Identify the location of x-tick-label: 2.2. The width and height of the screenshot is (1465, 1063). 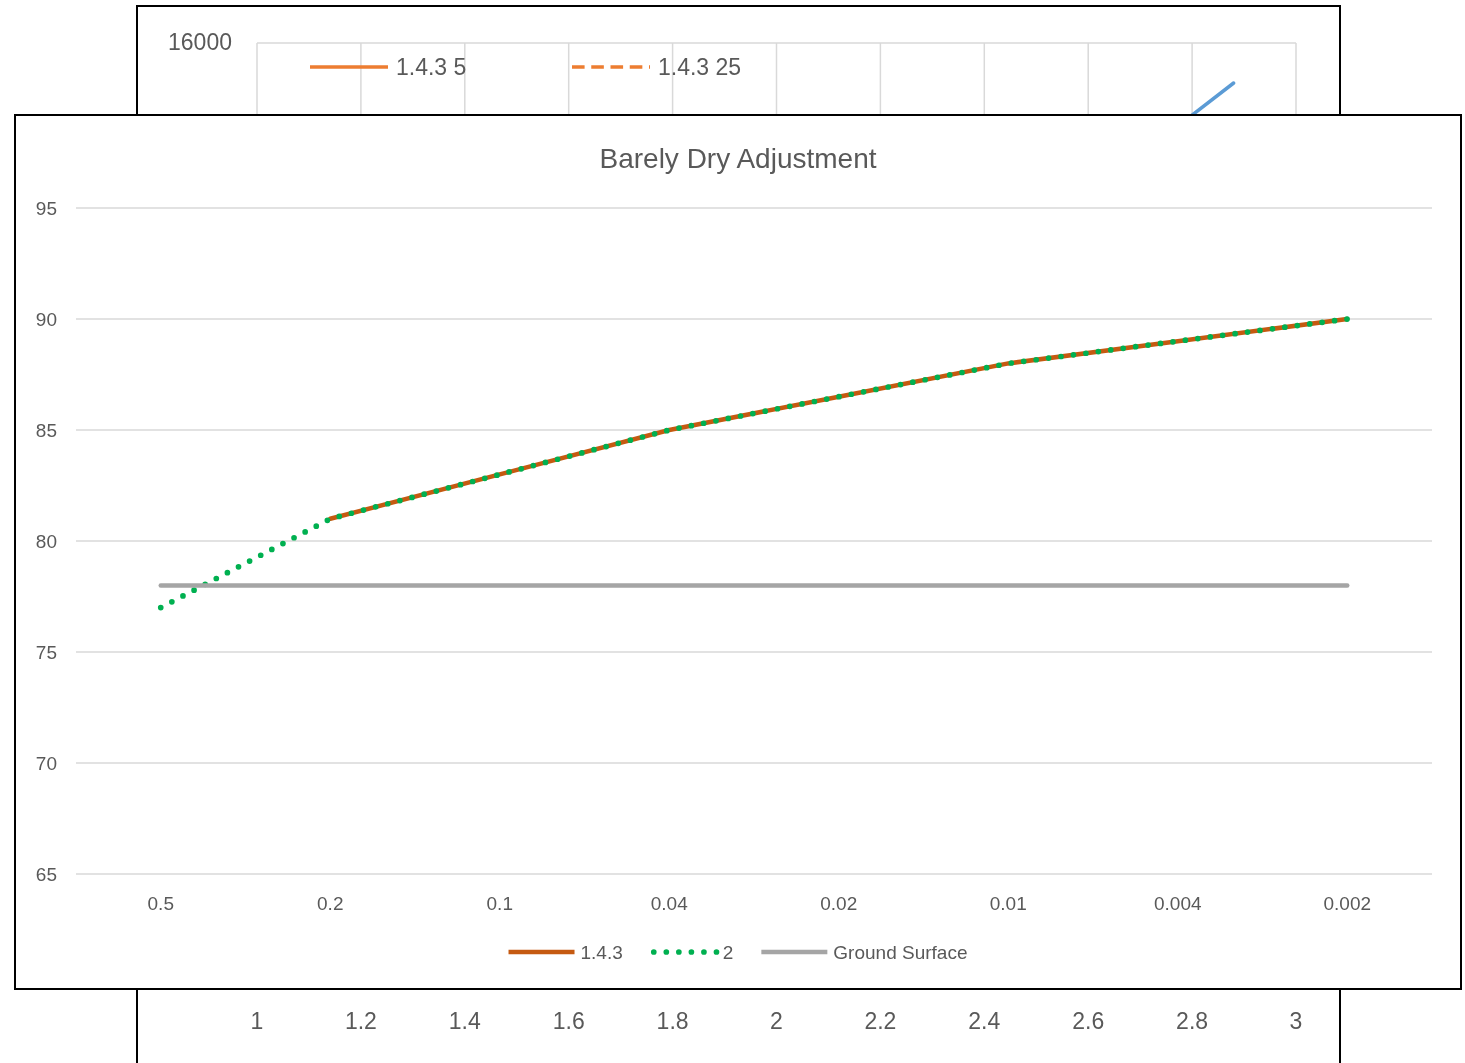
(880, 1021).